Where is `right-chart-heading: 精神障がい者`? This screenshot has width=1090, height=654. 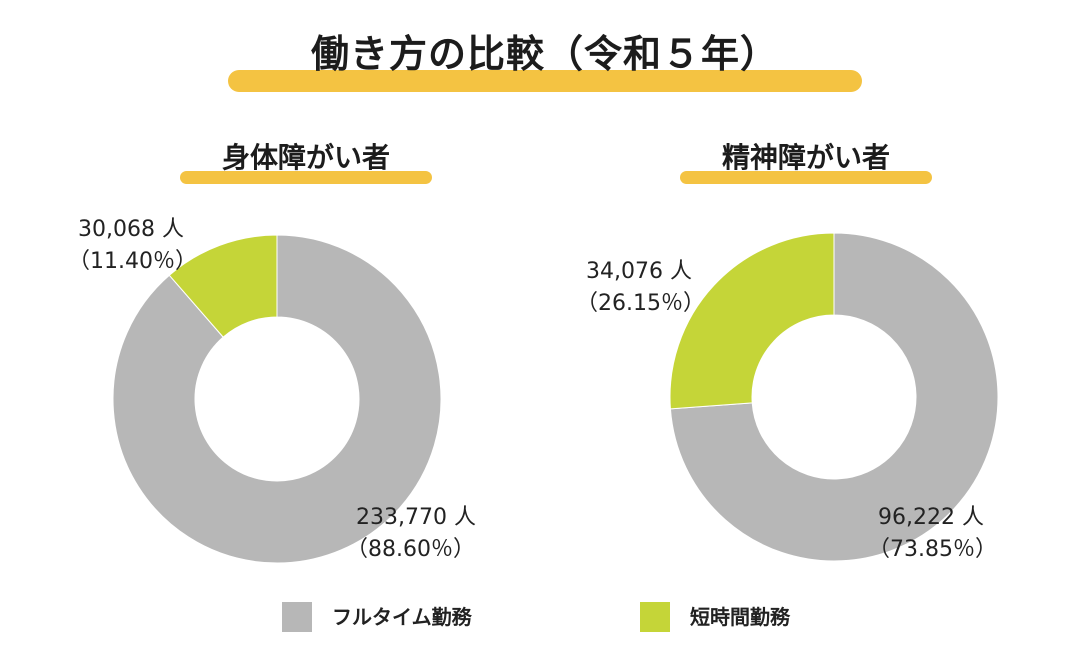 right-chart-heading: 精神障がい者 is located at coordinates (806, 164).